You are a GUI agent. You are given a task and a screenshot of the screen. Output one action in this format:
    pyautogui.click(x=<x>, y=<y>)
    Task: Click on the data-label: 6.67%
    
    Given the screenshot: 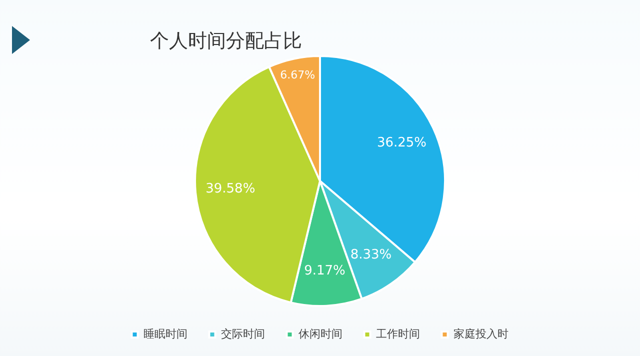 What is the action you would take?
    pyautogui.click(x=298, y=75)
    